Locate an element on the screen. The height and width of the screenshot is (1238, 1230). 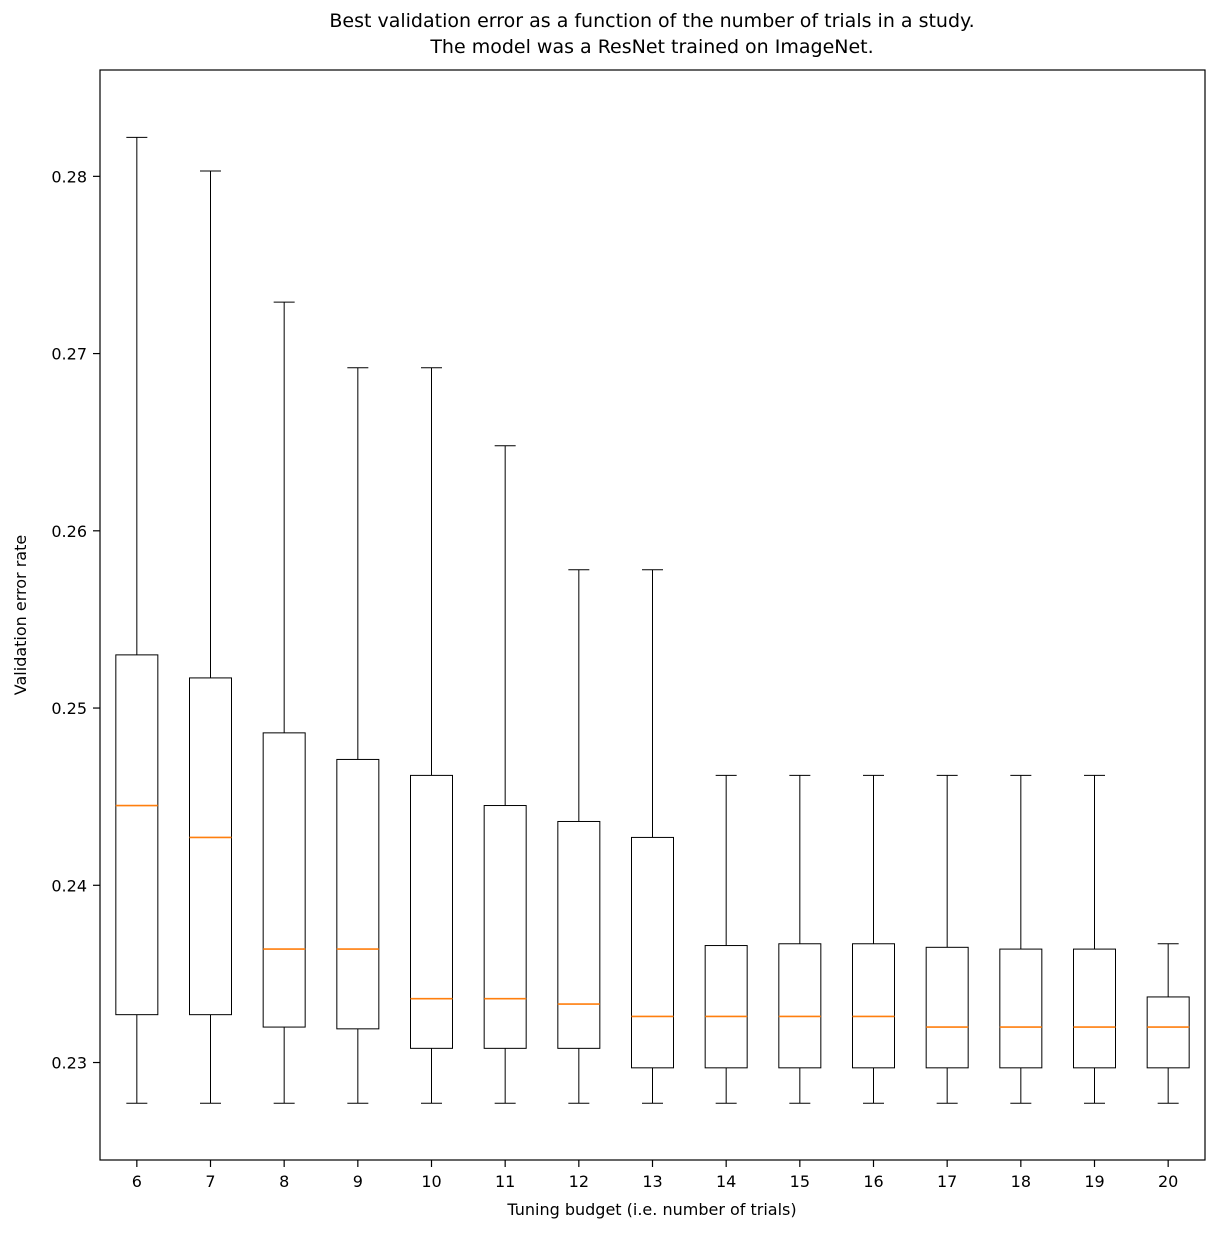
y-axis-label: Validation error rate is located at coordinates (20, 615).